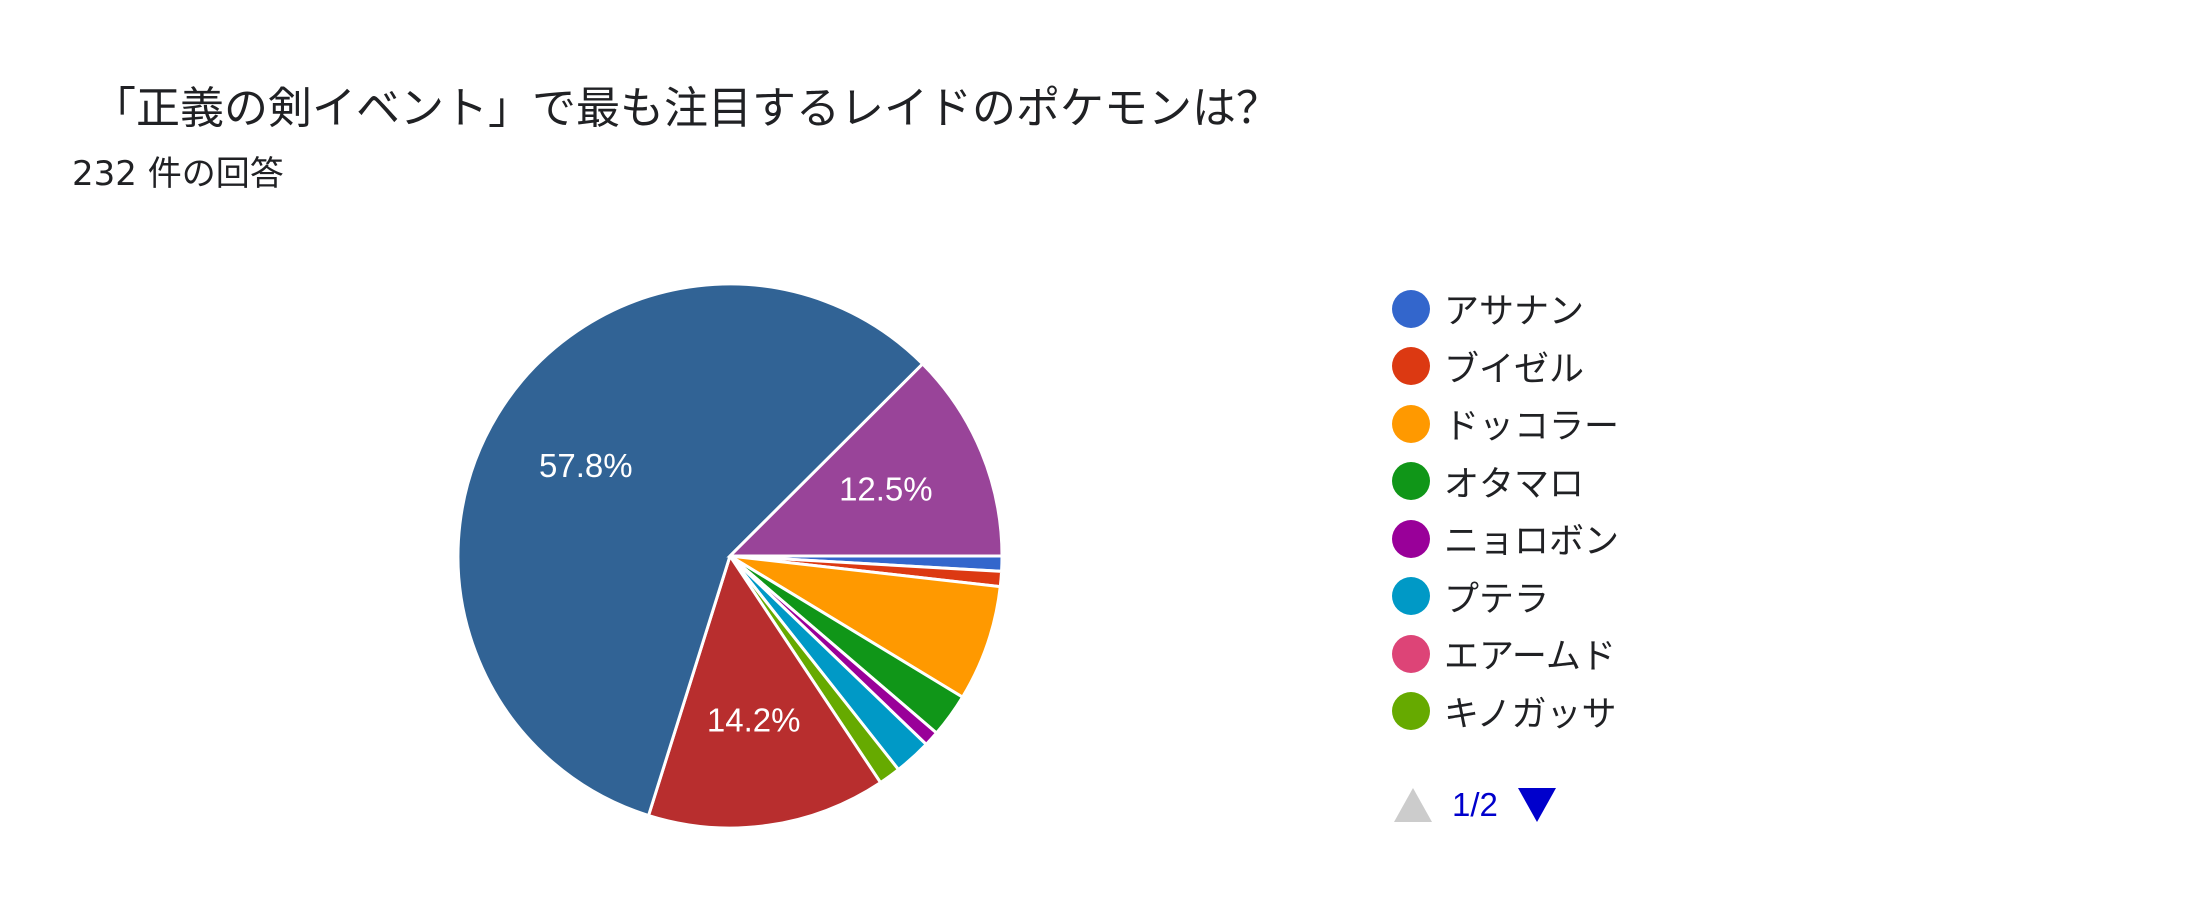  I want to click on legend-item-skarmory: エアームド, so click(1504, 654).